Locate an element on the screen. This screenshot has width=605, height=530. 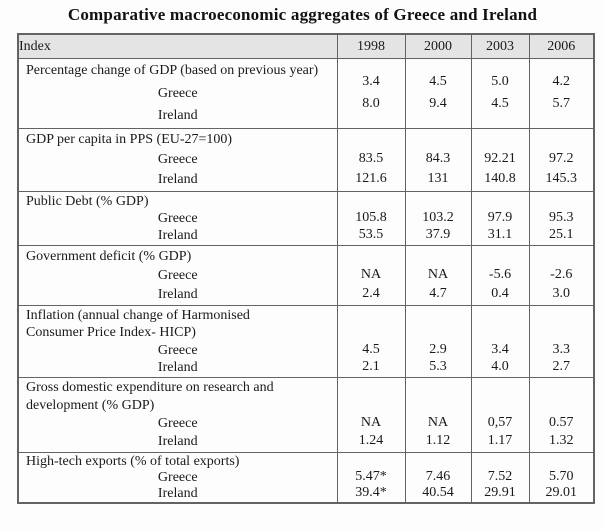
value-greece-2006: 95.3 is located at coordinates (561, 217).